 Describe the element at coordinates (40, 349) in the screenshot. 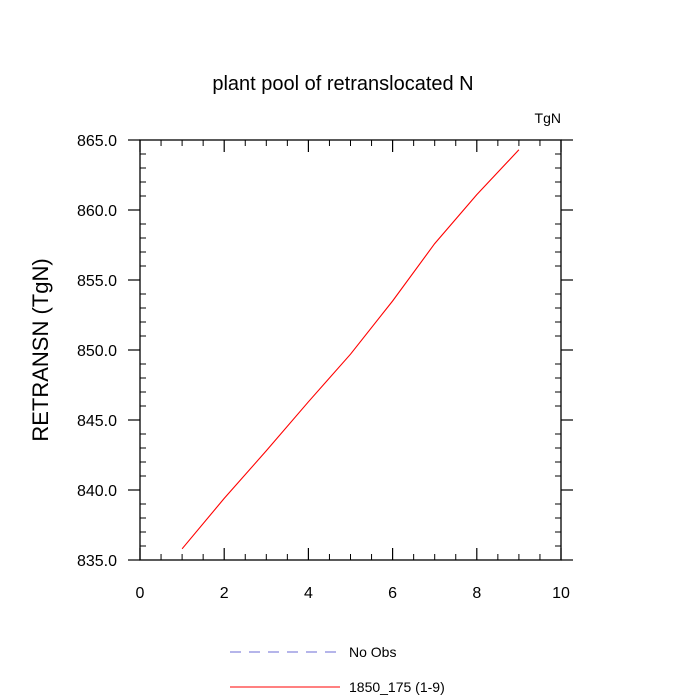

I see `y-axis-label: RETRANSN (TgN)` at that location.